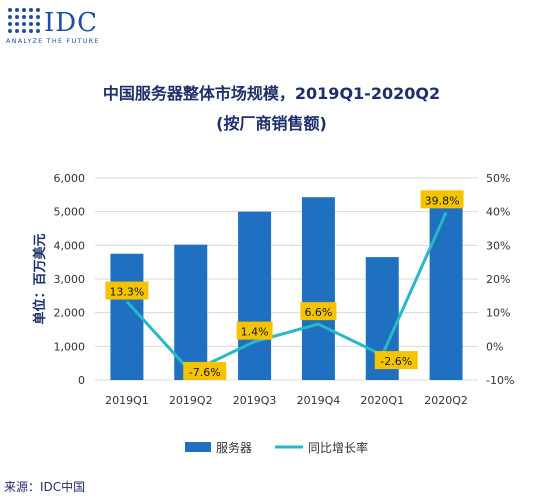  Describe the element at coordinates (70, 178) in the screenshot. I see `y-tick-label: 6,000` at that location.